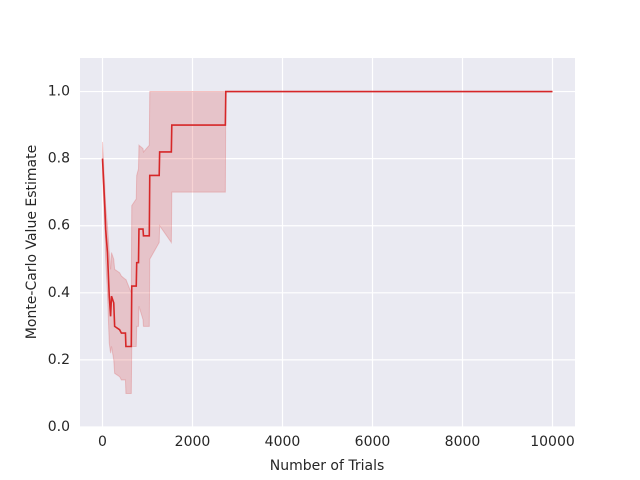 The image size is (640, 480). Describe the element at coordinates (193, 442) in the screenshot. I see `x-tick-label: 2000` at that location.